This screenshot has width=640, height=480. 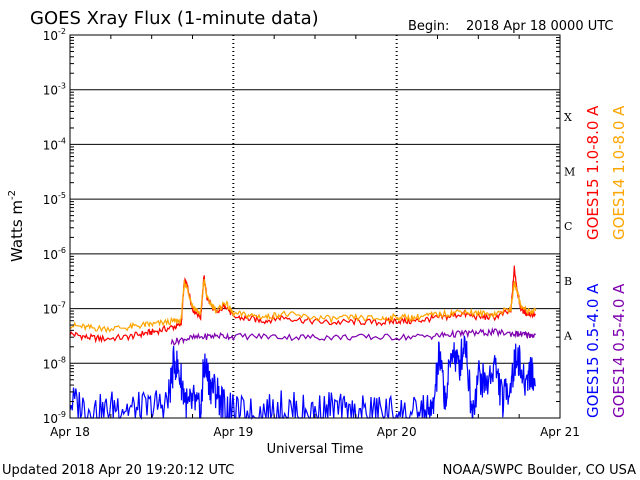 I want to click on flare-class-label: C, so click(x=568, y=226).